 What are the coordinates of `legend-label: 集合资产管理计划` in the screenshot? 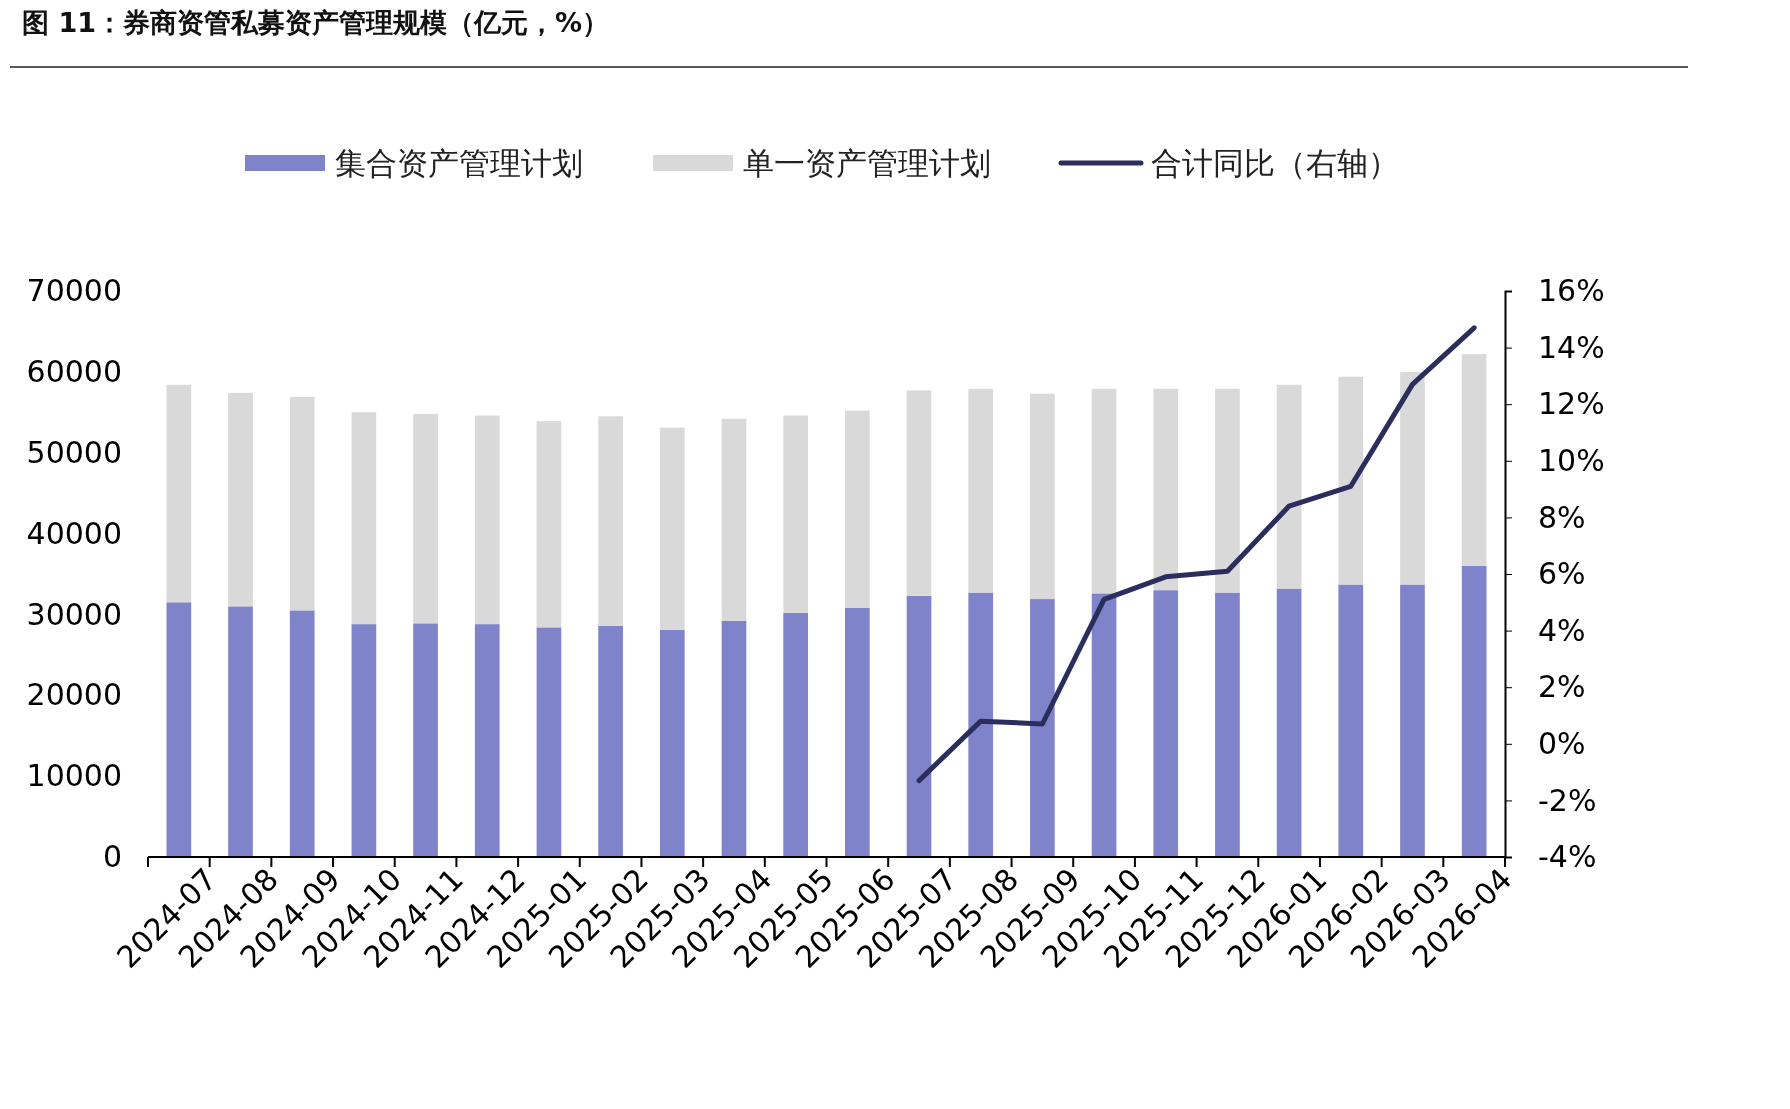 It's located at (459, 163).